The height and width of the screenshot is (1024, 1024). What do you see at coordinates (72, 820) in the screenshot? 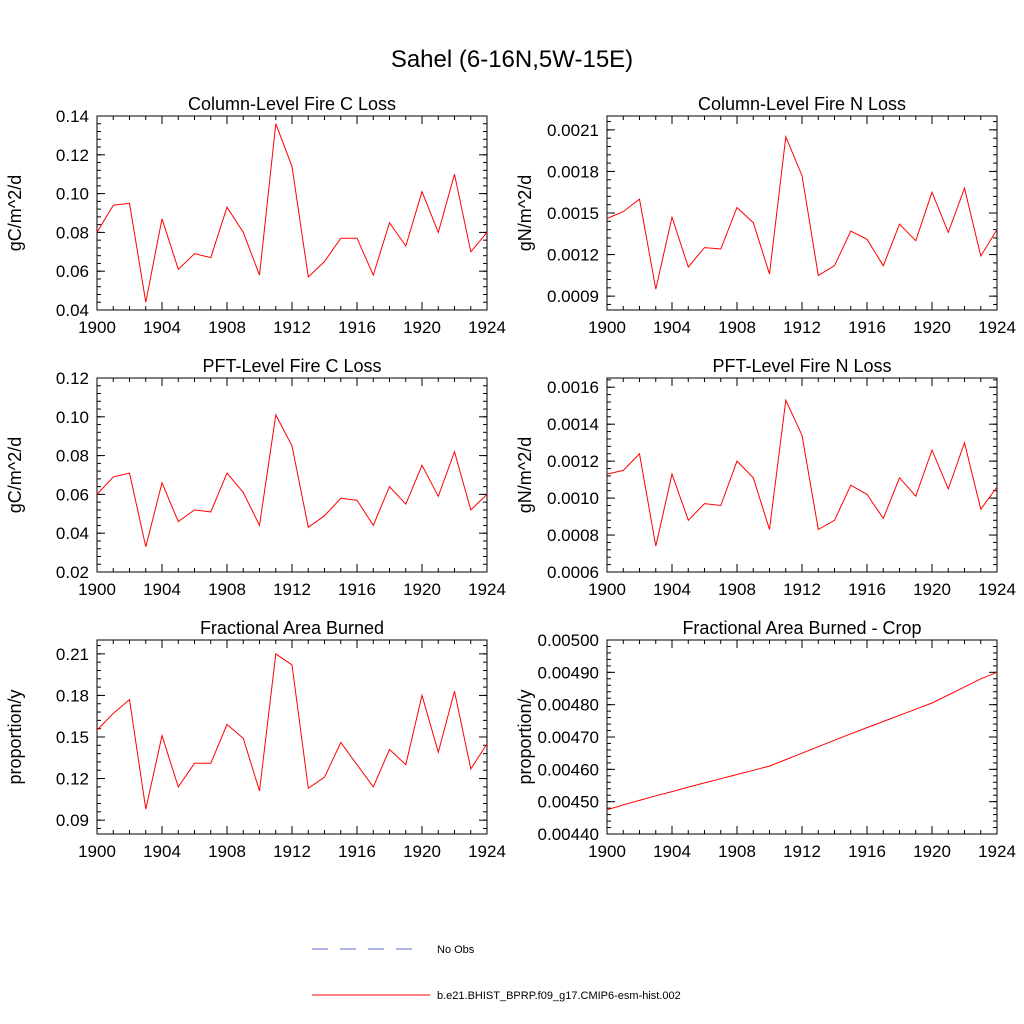
I see `y-tick-label: 0.09` at bounding box center [72, 820].